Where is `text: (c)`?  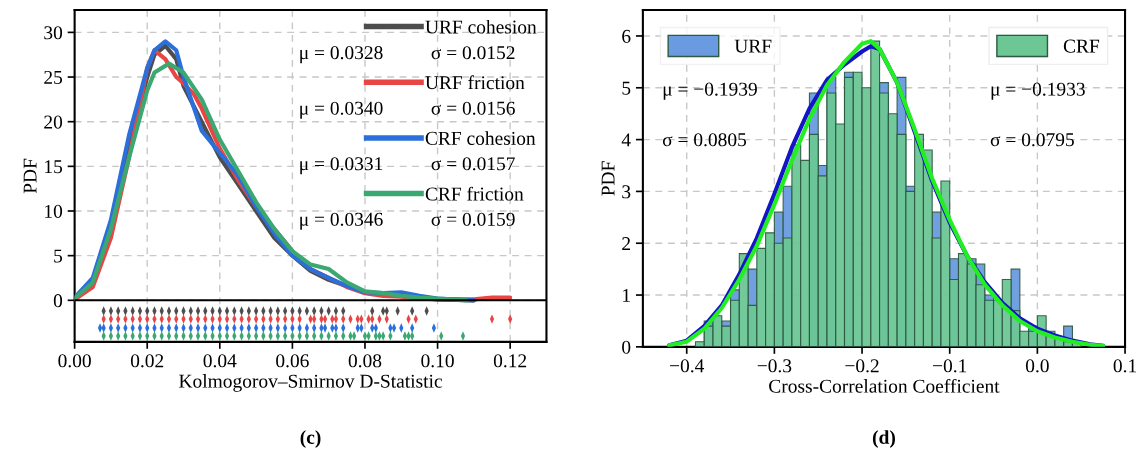
text: (c) is located at coordinates (310, 439).